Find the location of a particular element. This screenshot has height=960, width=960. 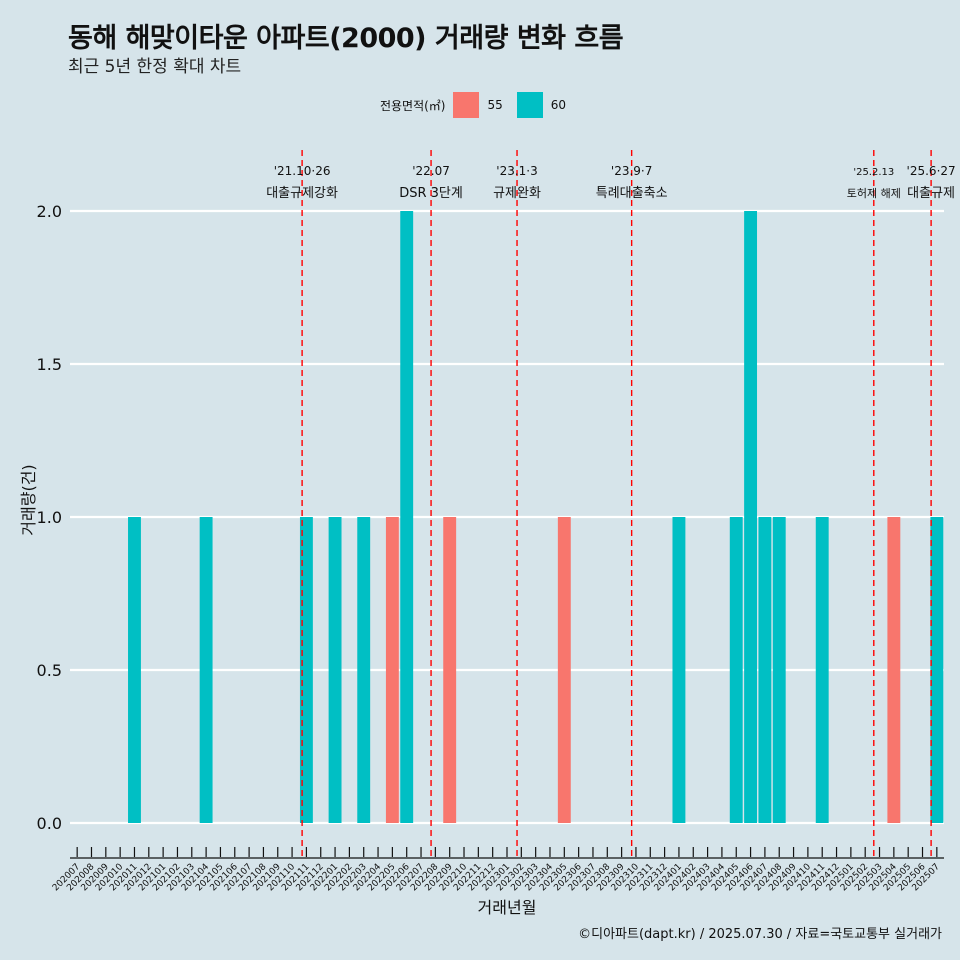

event-name-label: 대출규제강화 is located at coordinates (302, 193).